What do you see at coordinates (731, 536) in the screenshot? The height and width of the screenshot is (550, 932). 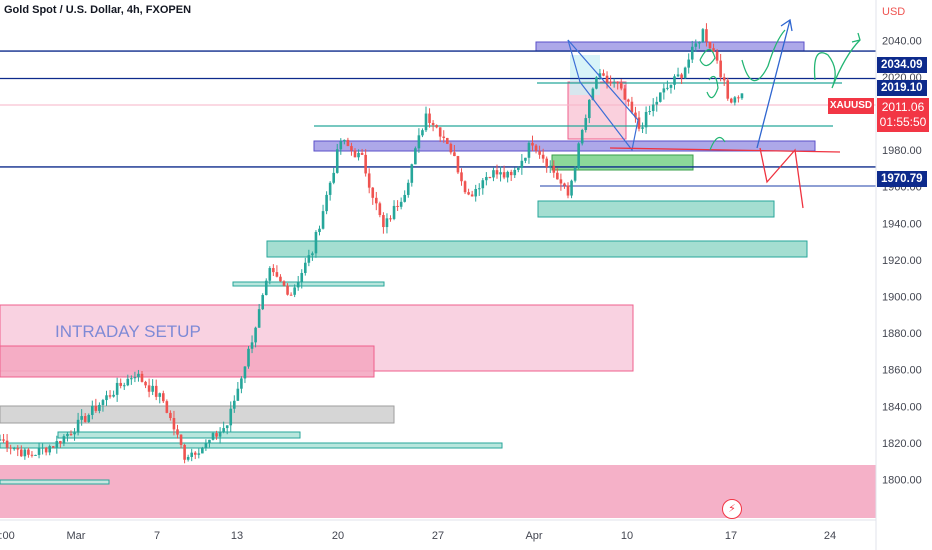 I see `x-tick-label: 17` at bounding box center [731, 536].